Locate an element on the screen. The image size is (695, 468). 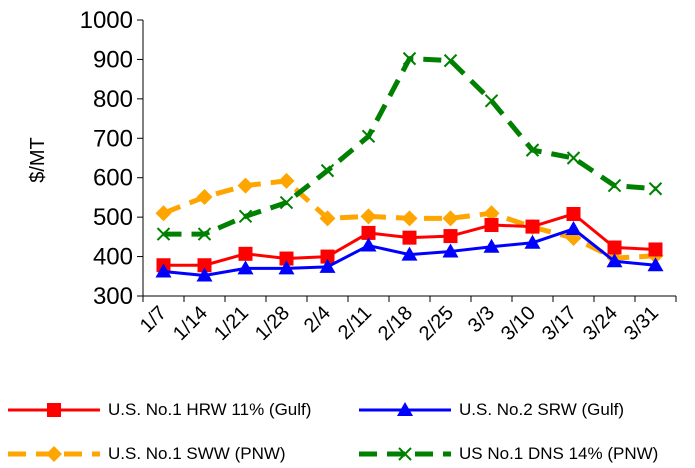
x-tick-label: 1/28 is located at coordinates (272, 323).